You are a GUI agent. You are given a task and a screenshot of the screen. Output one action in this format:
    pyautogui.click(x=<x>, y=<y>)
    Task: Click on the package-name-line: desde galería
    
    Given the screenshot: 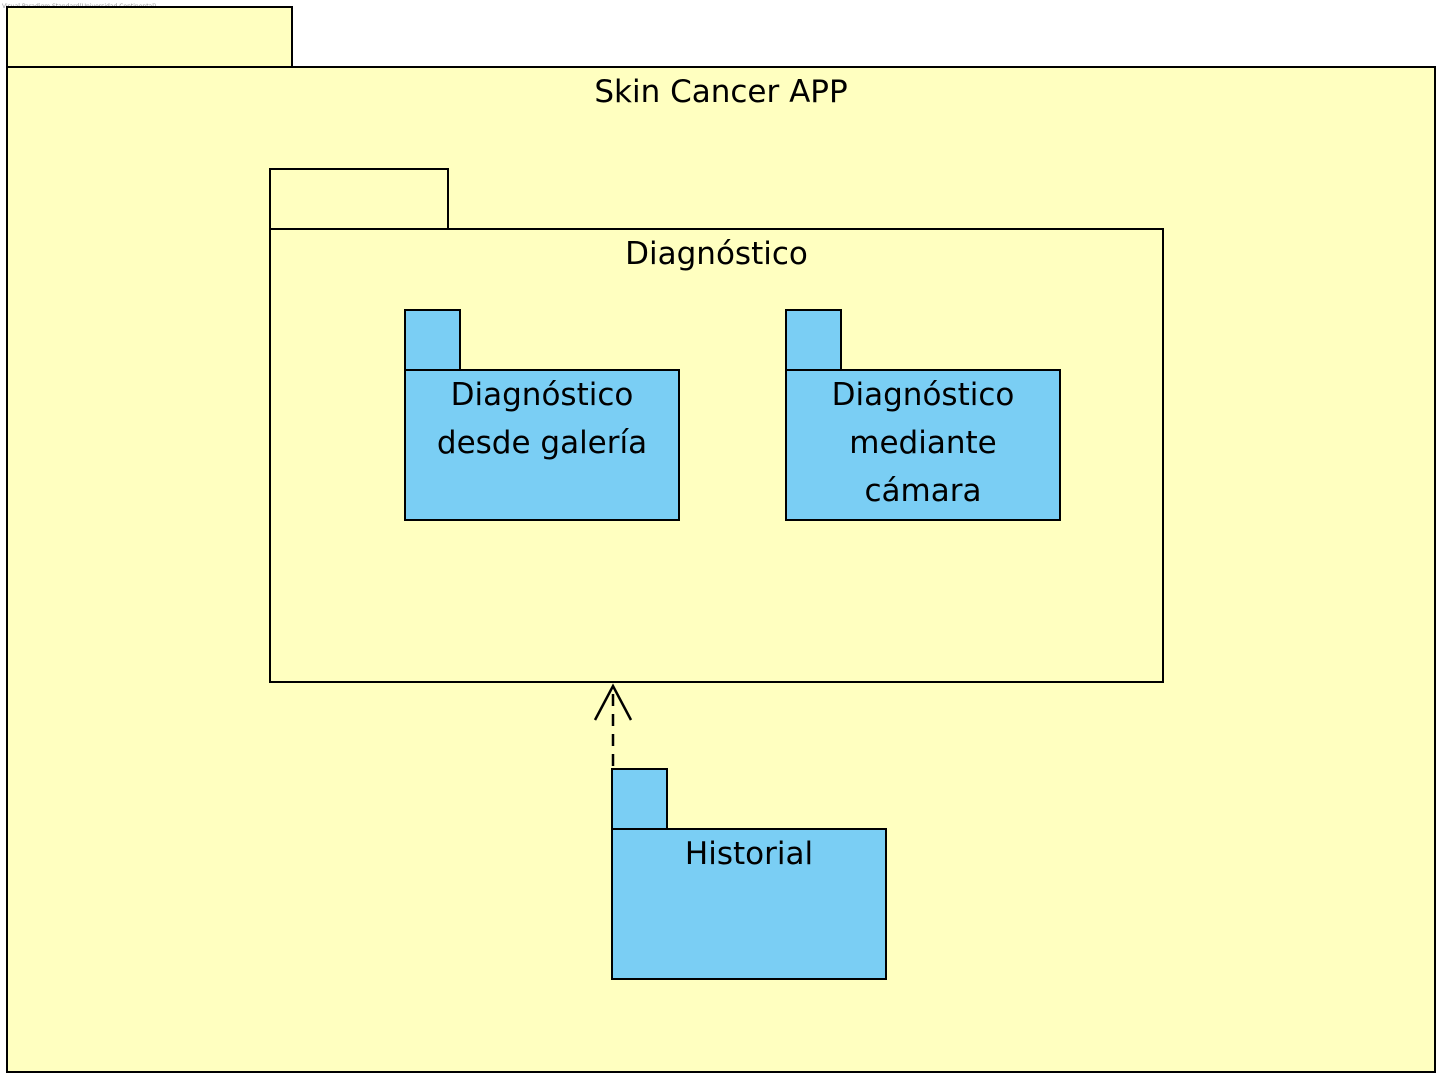 What is the action you would take?
    pyautogui.click(x=542, y=443)
    